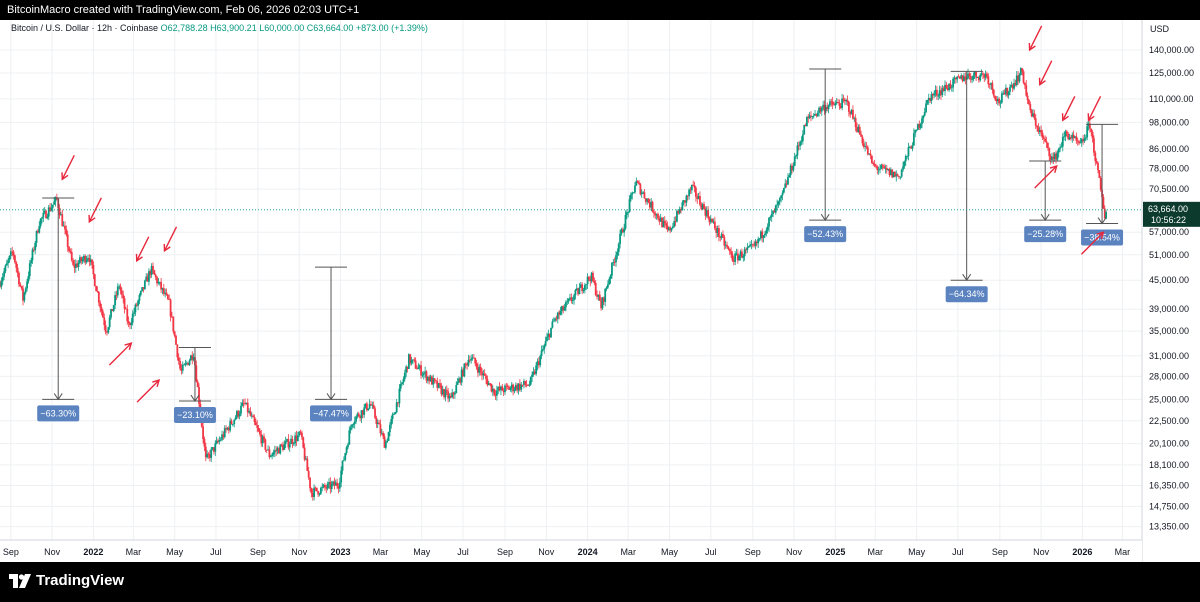 The width and height of the screenshot is (1200, 602). What do you see at coordinates (66, 580) in the screenshot?
I see `tradingview-logo: TradingView` at bounding box center [66, 580].